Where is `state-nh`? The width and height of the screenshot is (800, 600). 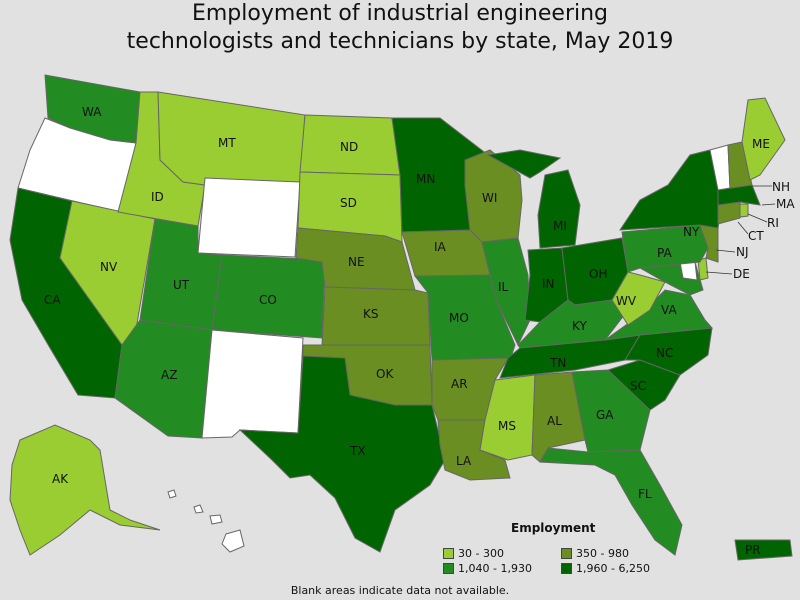 state-nh is located at coordinates (740, 165).